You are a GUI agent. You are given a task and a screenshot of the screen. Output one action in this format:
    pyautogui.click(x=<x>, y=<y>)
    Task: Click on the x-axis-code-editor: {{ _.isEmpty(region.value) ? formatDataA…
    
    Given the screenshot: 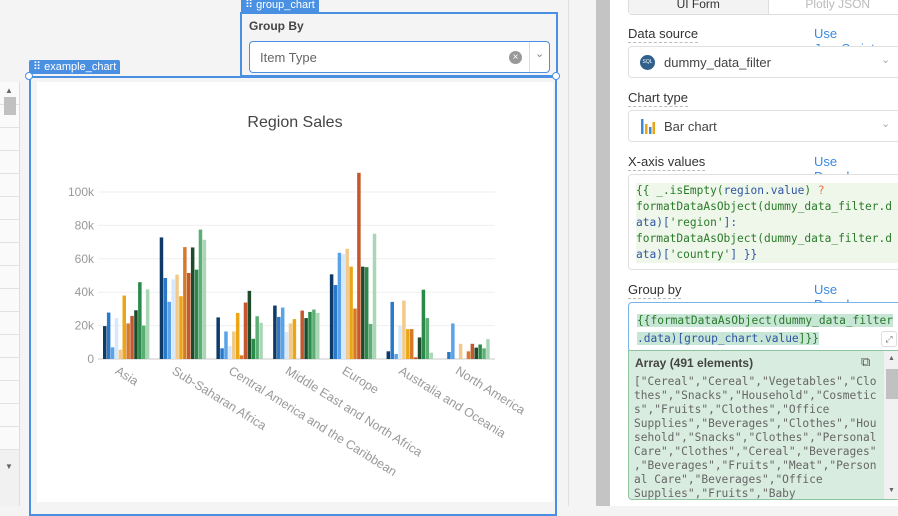 What is the action you would take?
    pyautogui.click(x=763, y=222)
    